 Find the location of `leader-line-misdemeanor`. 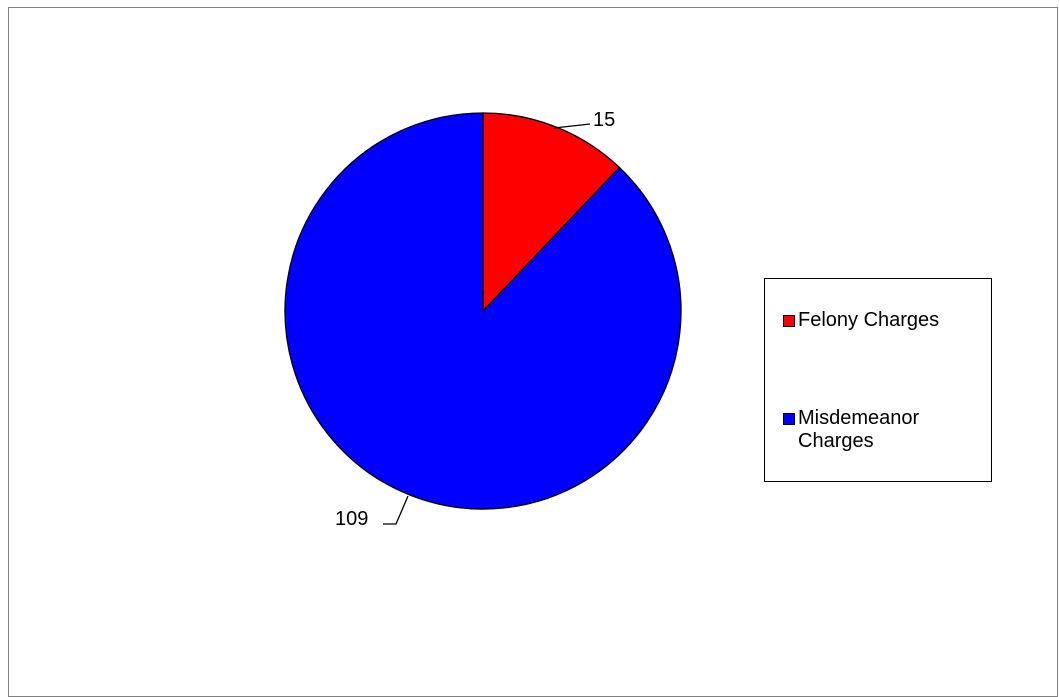

leader-line-misdemeanor is located at coordinates (396, 510).